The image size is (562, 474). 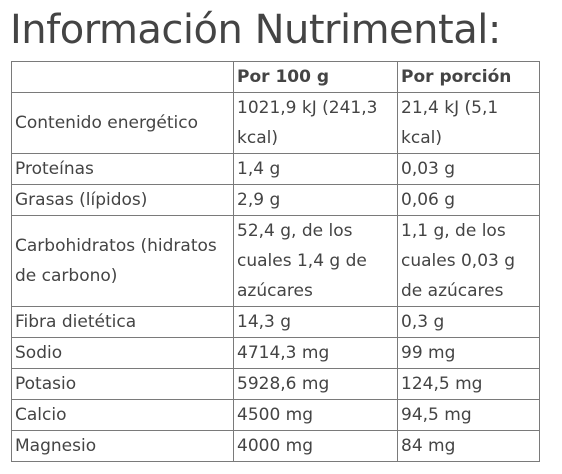 What do you see at coordinates (315, 261) in the screenshot?
I see `per-100g-cell: 52,4 g, de los cuales 1,4 g de azúcares` at bounding box center [315, 261].